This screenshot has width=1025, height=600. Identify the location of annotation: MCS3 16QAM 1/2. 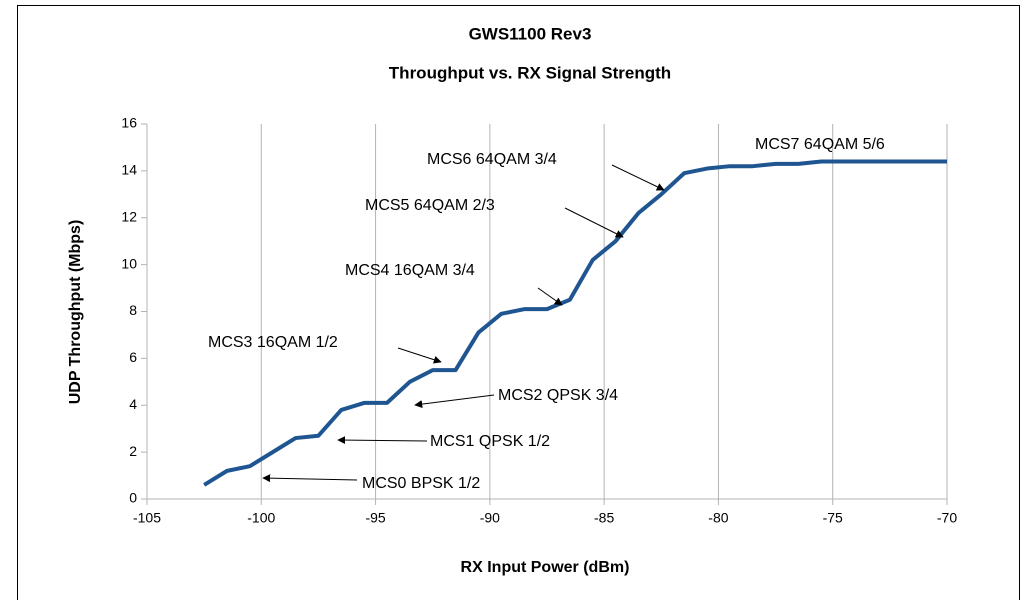
(273, 342).